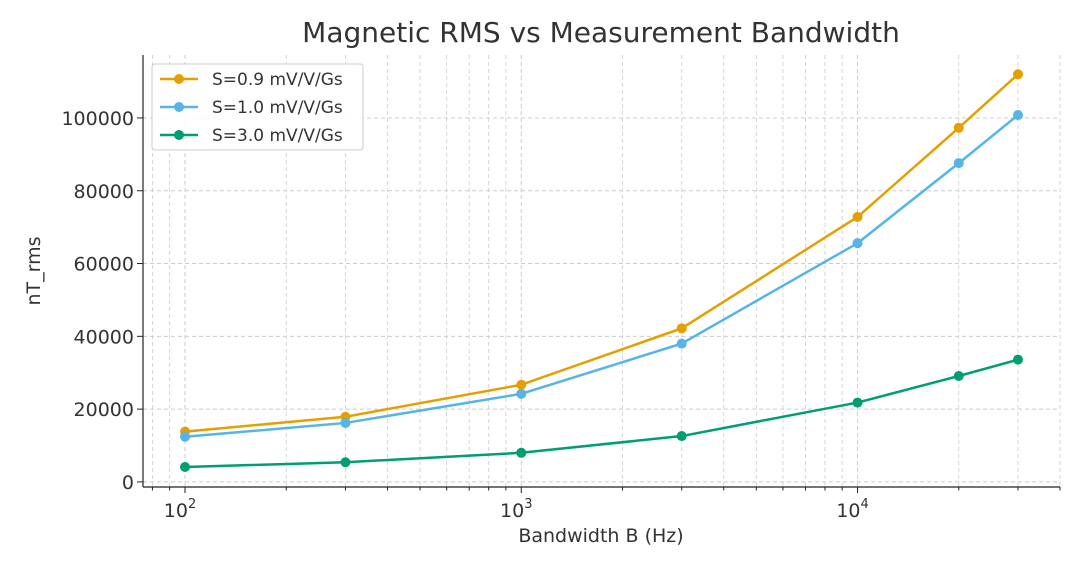 This screenshot has width=1080, height=571. What do you see at coordinates (852, 509) in the screenshot?
I see `x-tick-label: 10⁴` at bounding box center [852, 509].